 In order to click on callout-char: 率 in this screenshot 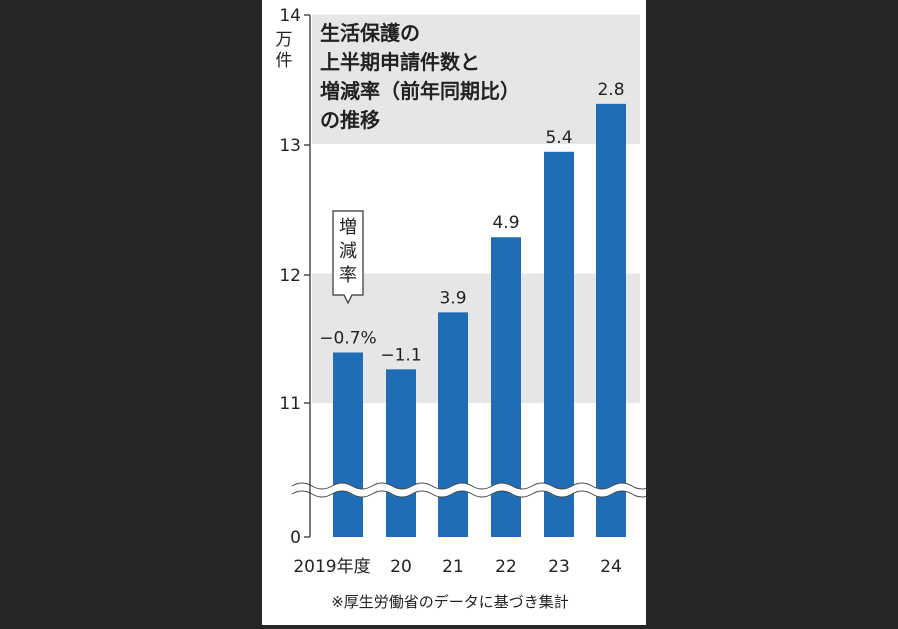, I will do `click(348, 275)`.